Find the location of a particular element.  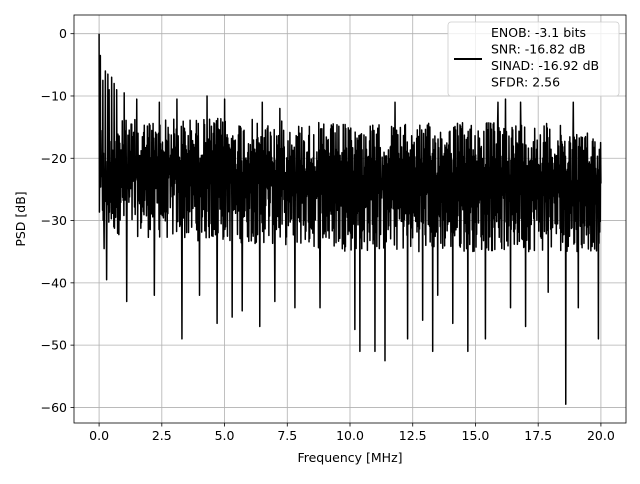

legend-entry-sinad: SINAD: -16.92 dB is located at coordinates (545, 65).